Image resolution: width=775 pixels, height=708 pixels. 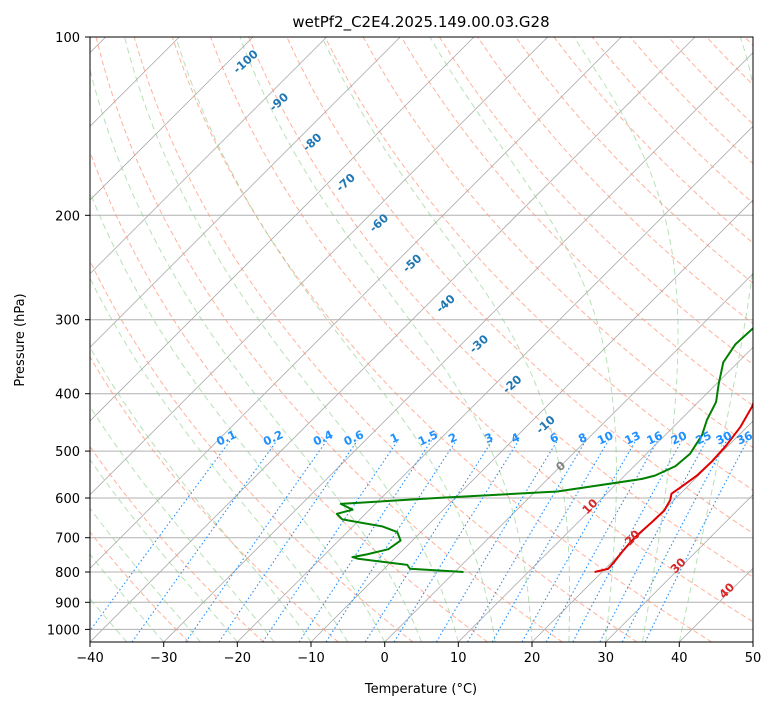 I want to click on mixing-ratio-label: 10, so click(x=605, y=437).